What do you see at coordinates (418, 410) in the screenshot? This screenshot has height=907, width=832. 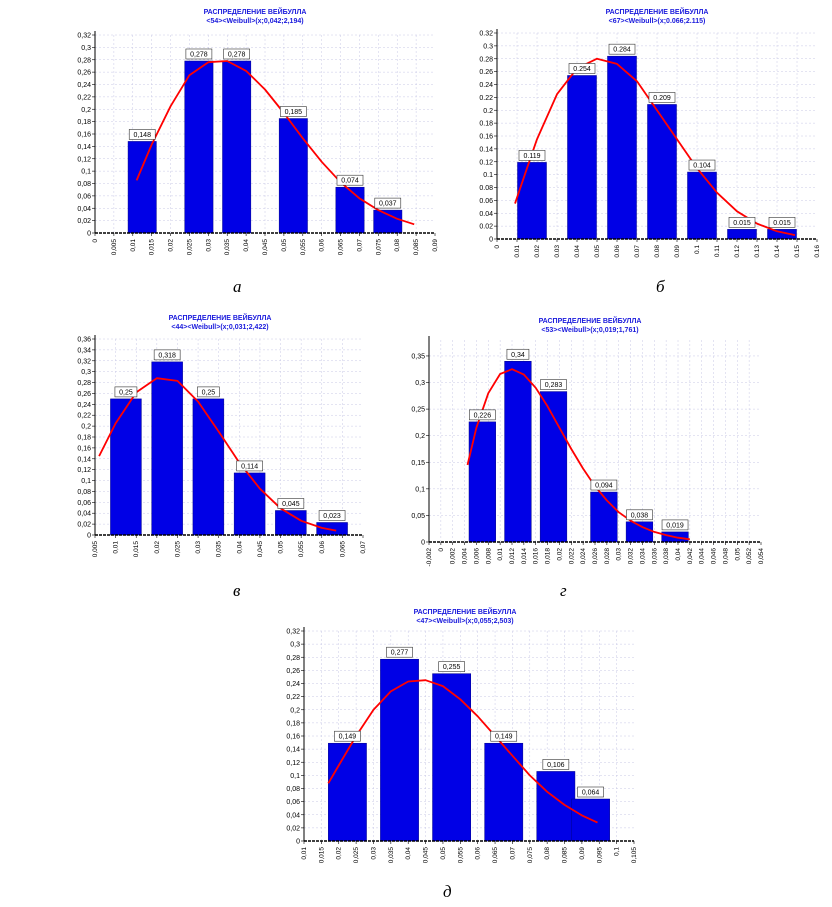 I see `y-tick-label: 0,25` at bounding box center [418, 410].